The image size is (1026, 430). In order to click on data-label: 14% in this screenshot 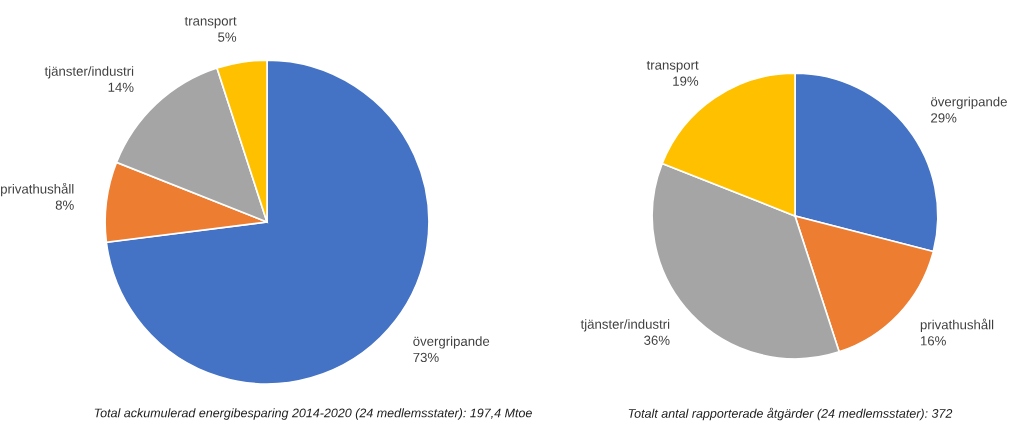, I will do `click(121, 87)`.